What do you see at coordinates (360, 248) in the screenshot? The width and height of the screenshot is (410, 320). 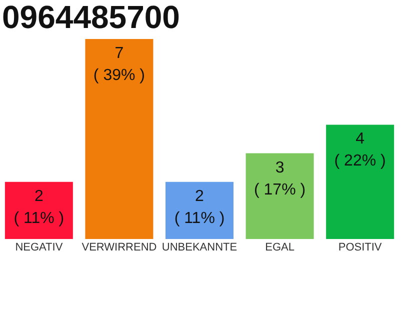 I see `x-tick-label: POSITIV` at bounding box center [360, 248].